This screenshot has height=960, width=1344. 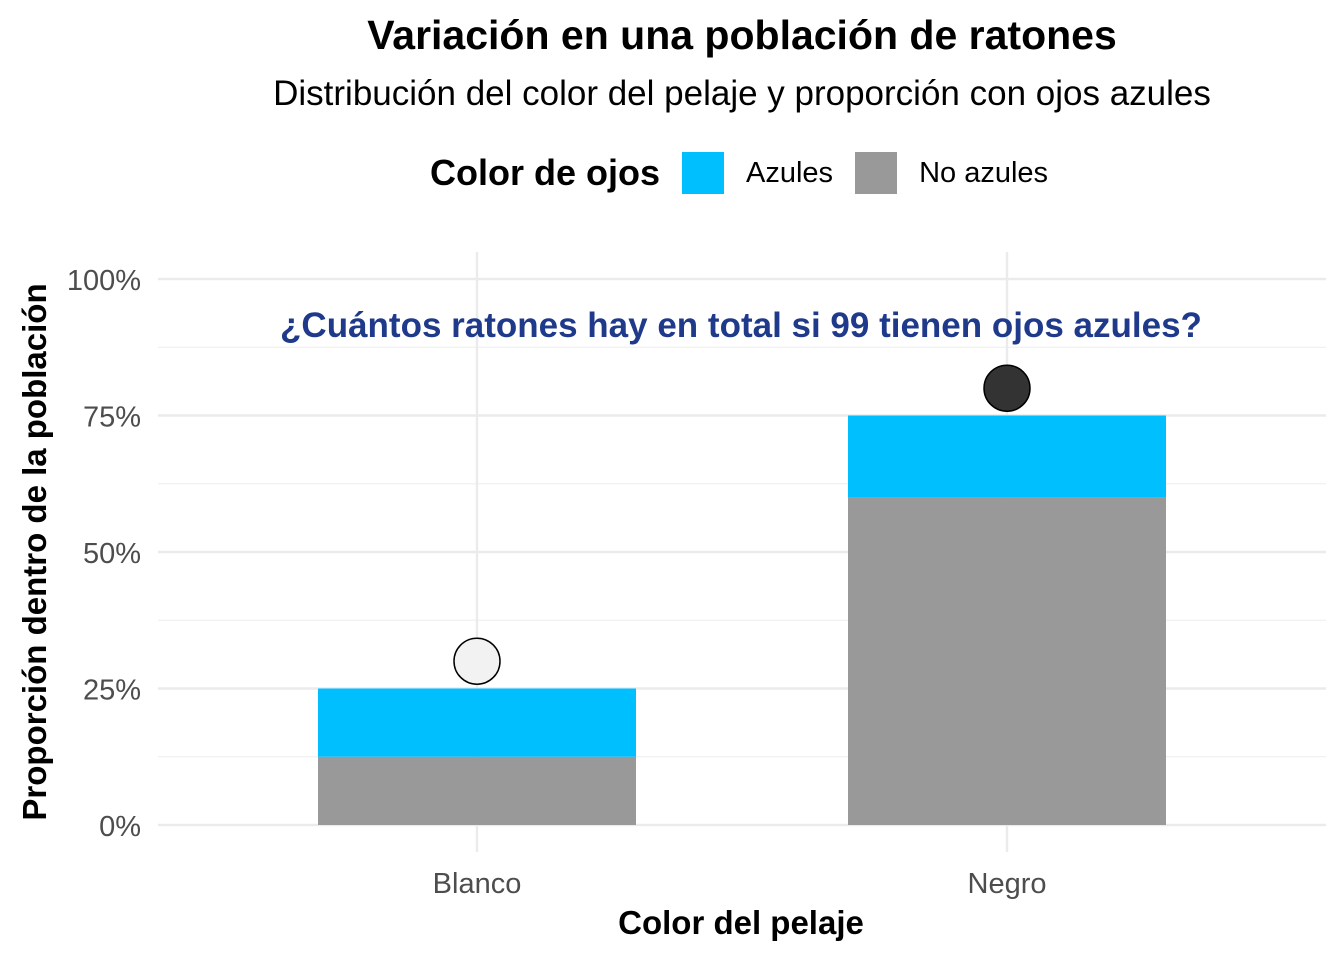 What do you see at coordinates (112, 691) in the screenshot?
I see `y-tick-label: 25%` at bounding box center [112, 691].